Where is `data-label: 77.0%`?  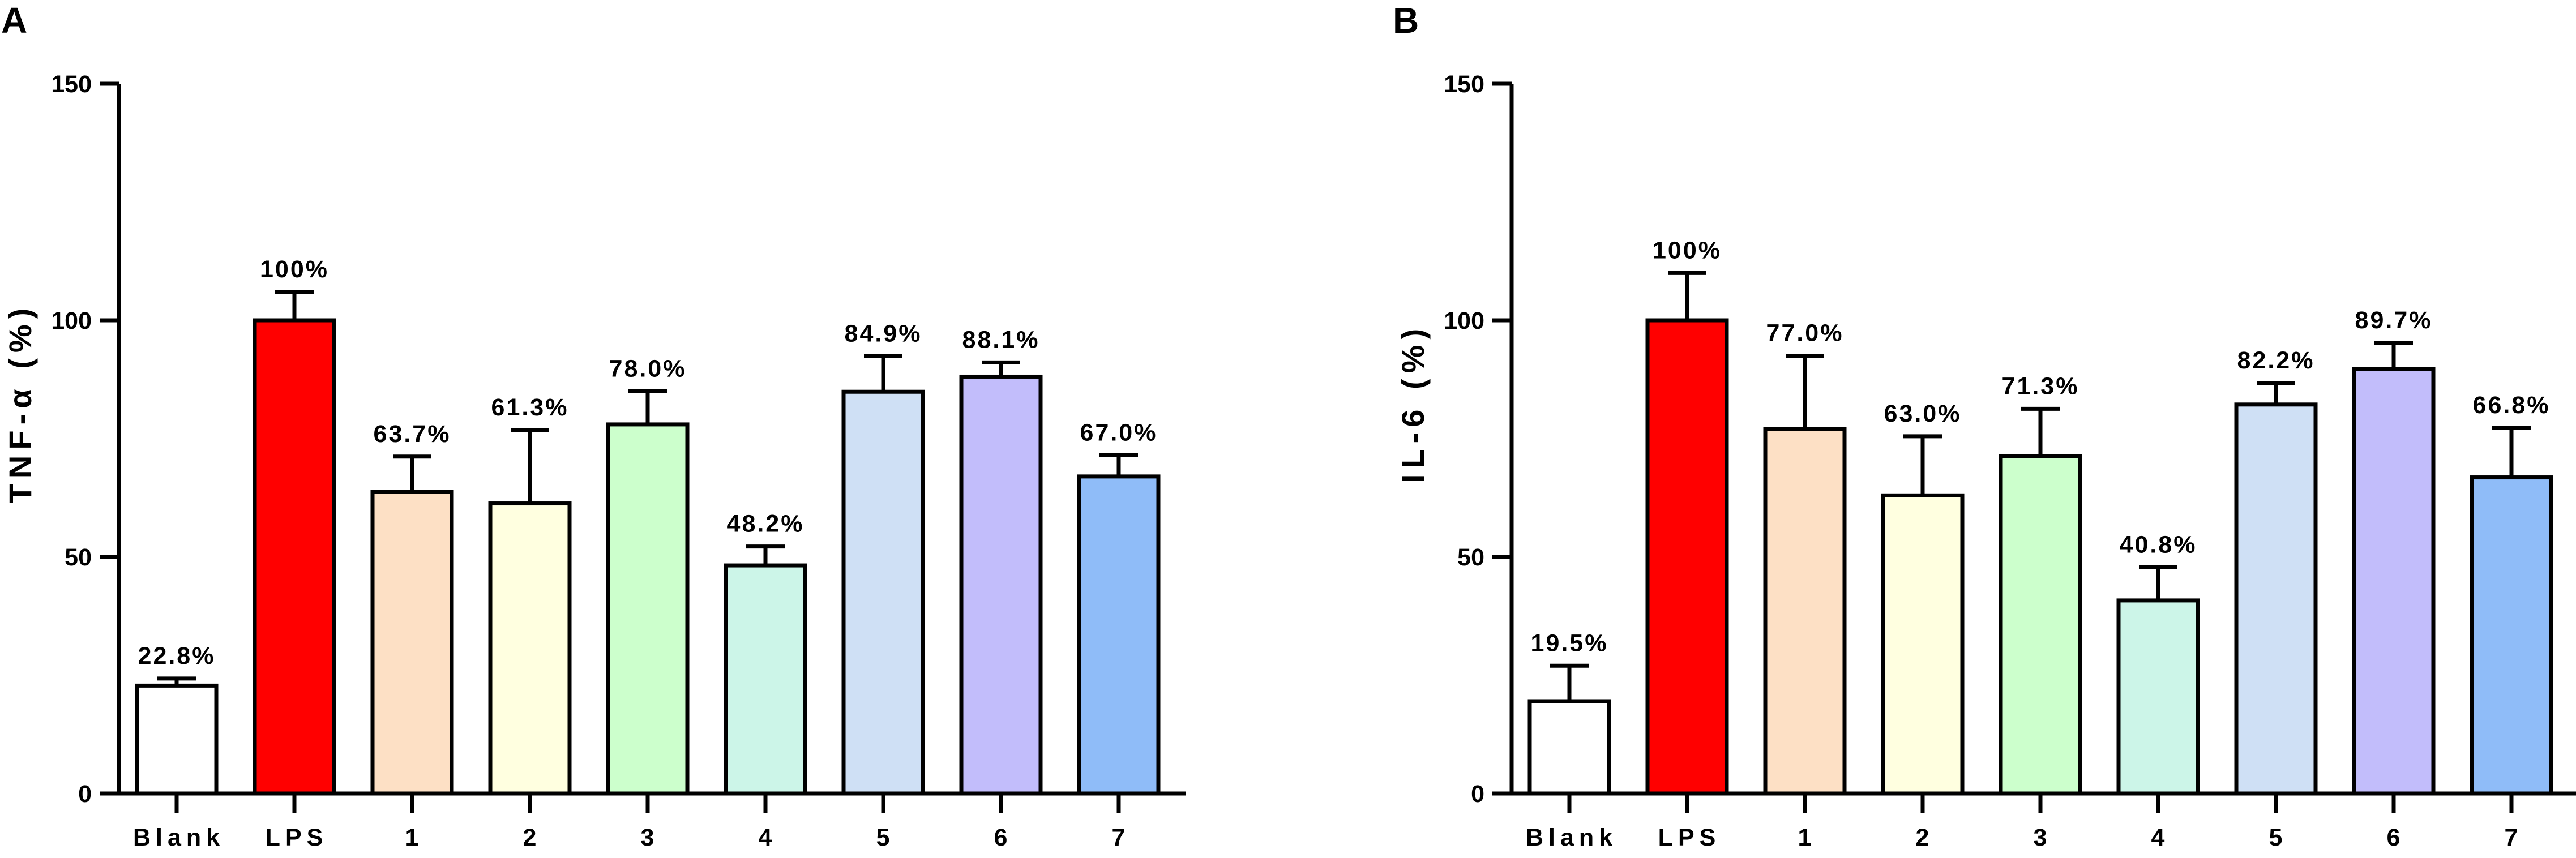
data-label: 77.0% is located at coordinates (1805, 333).